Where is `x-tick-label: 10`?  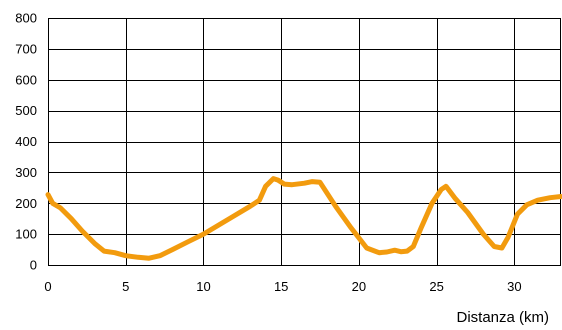
x-tick-label: 10 is located at coordinates (203, 286).